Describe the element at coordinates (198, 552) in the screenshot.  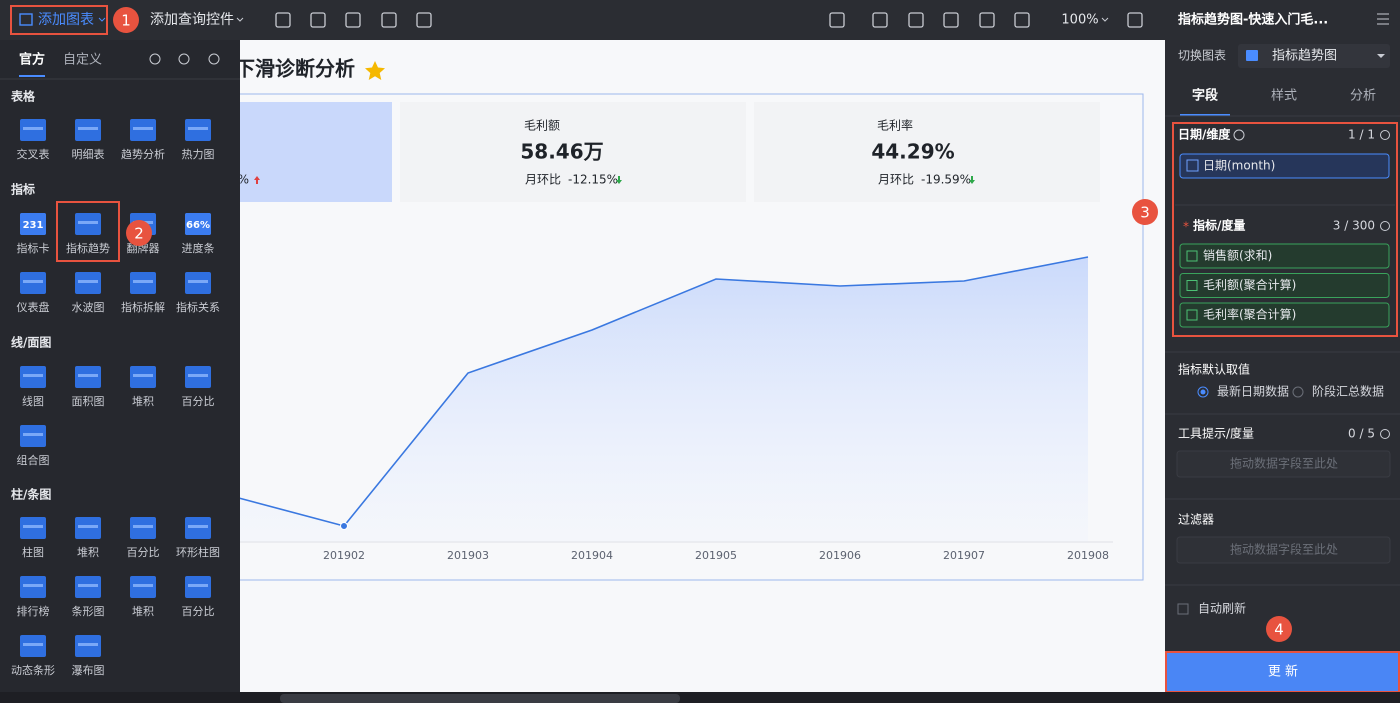
I see `component-label: 环形柱图` at that location.